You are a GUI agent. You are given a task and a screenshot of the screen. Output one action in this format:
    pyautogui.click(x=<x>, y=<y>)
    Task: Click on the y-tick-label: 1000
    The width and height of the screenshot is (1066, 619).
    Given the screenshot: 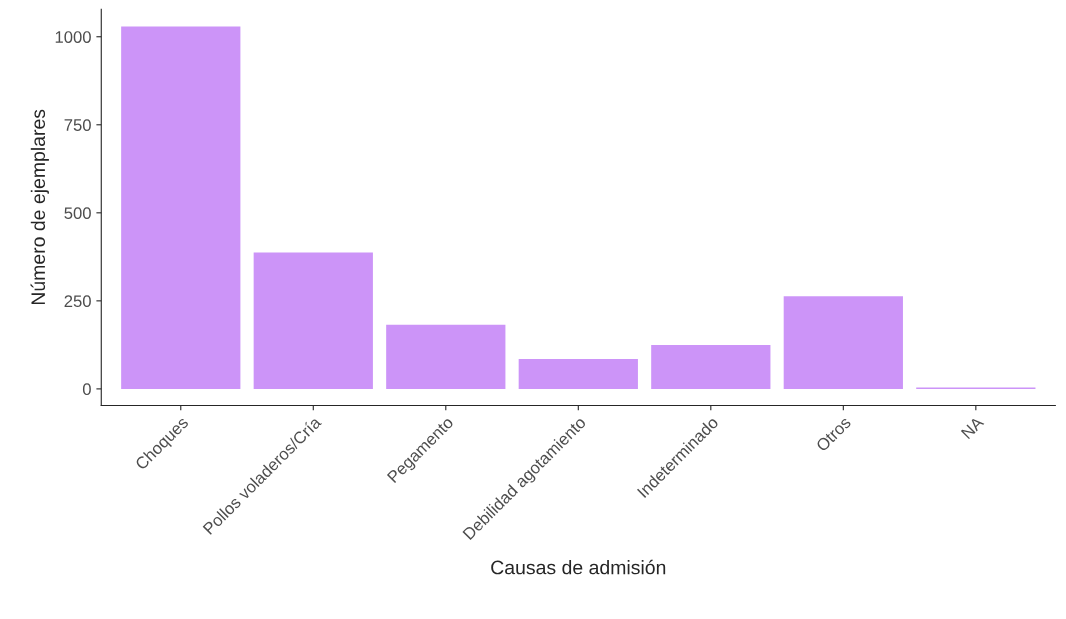 What is the action you would take?
    pyautogui.click(x=73, y=37)
    